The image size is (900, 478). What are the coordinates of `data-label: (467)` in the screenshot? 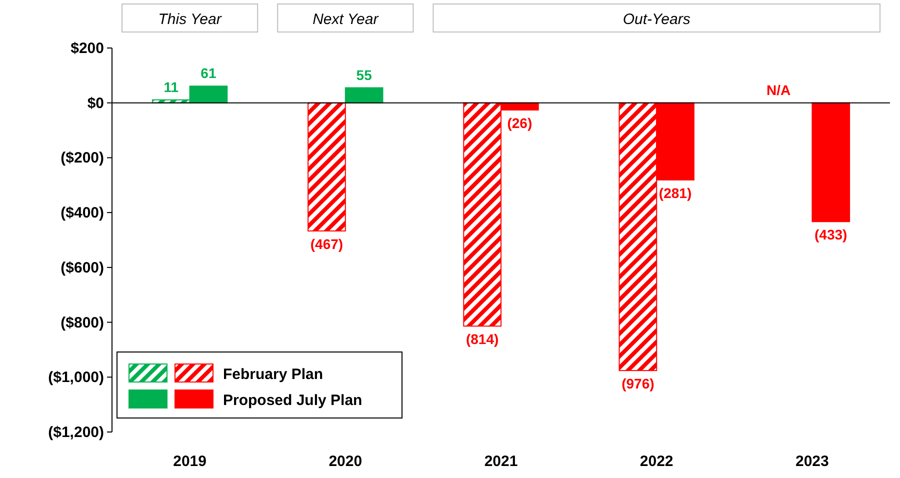 It's located at (327, 244).